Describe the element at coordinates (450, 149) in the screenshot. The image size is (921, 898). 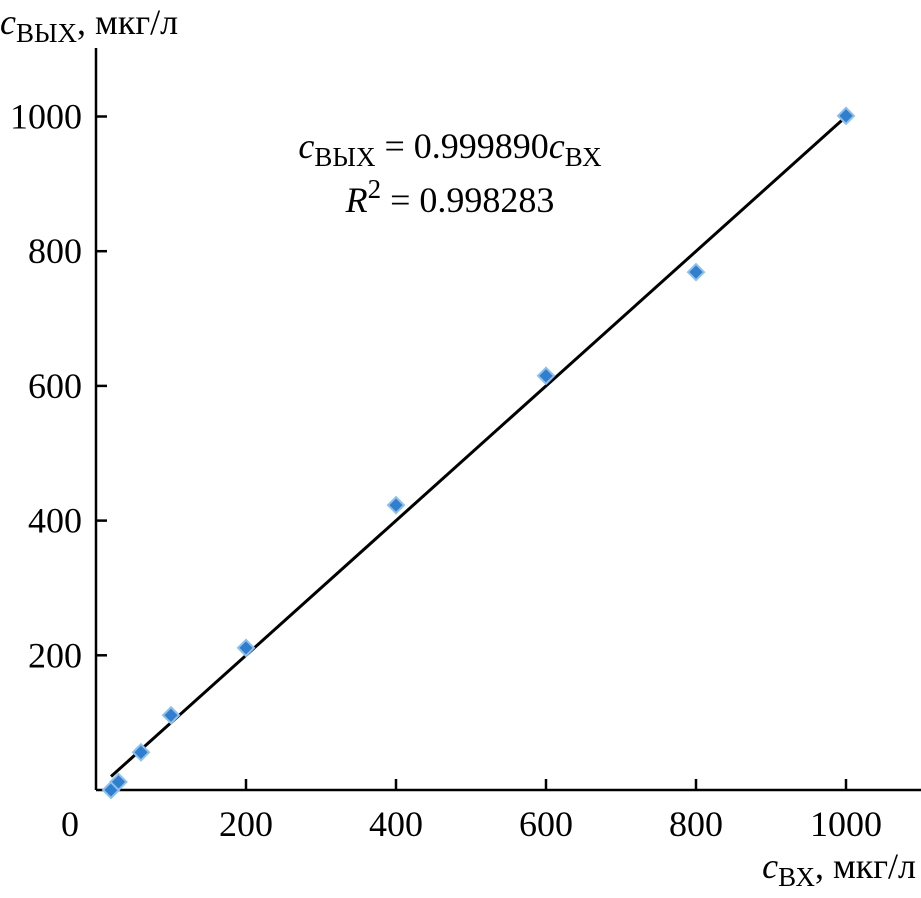
I see `equation-annotation: cВЫХ = 0.999890cВХ` at that location.